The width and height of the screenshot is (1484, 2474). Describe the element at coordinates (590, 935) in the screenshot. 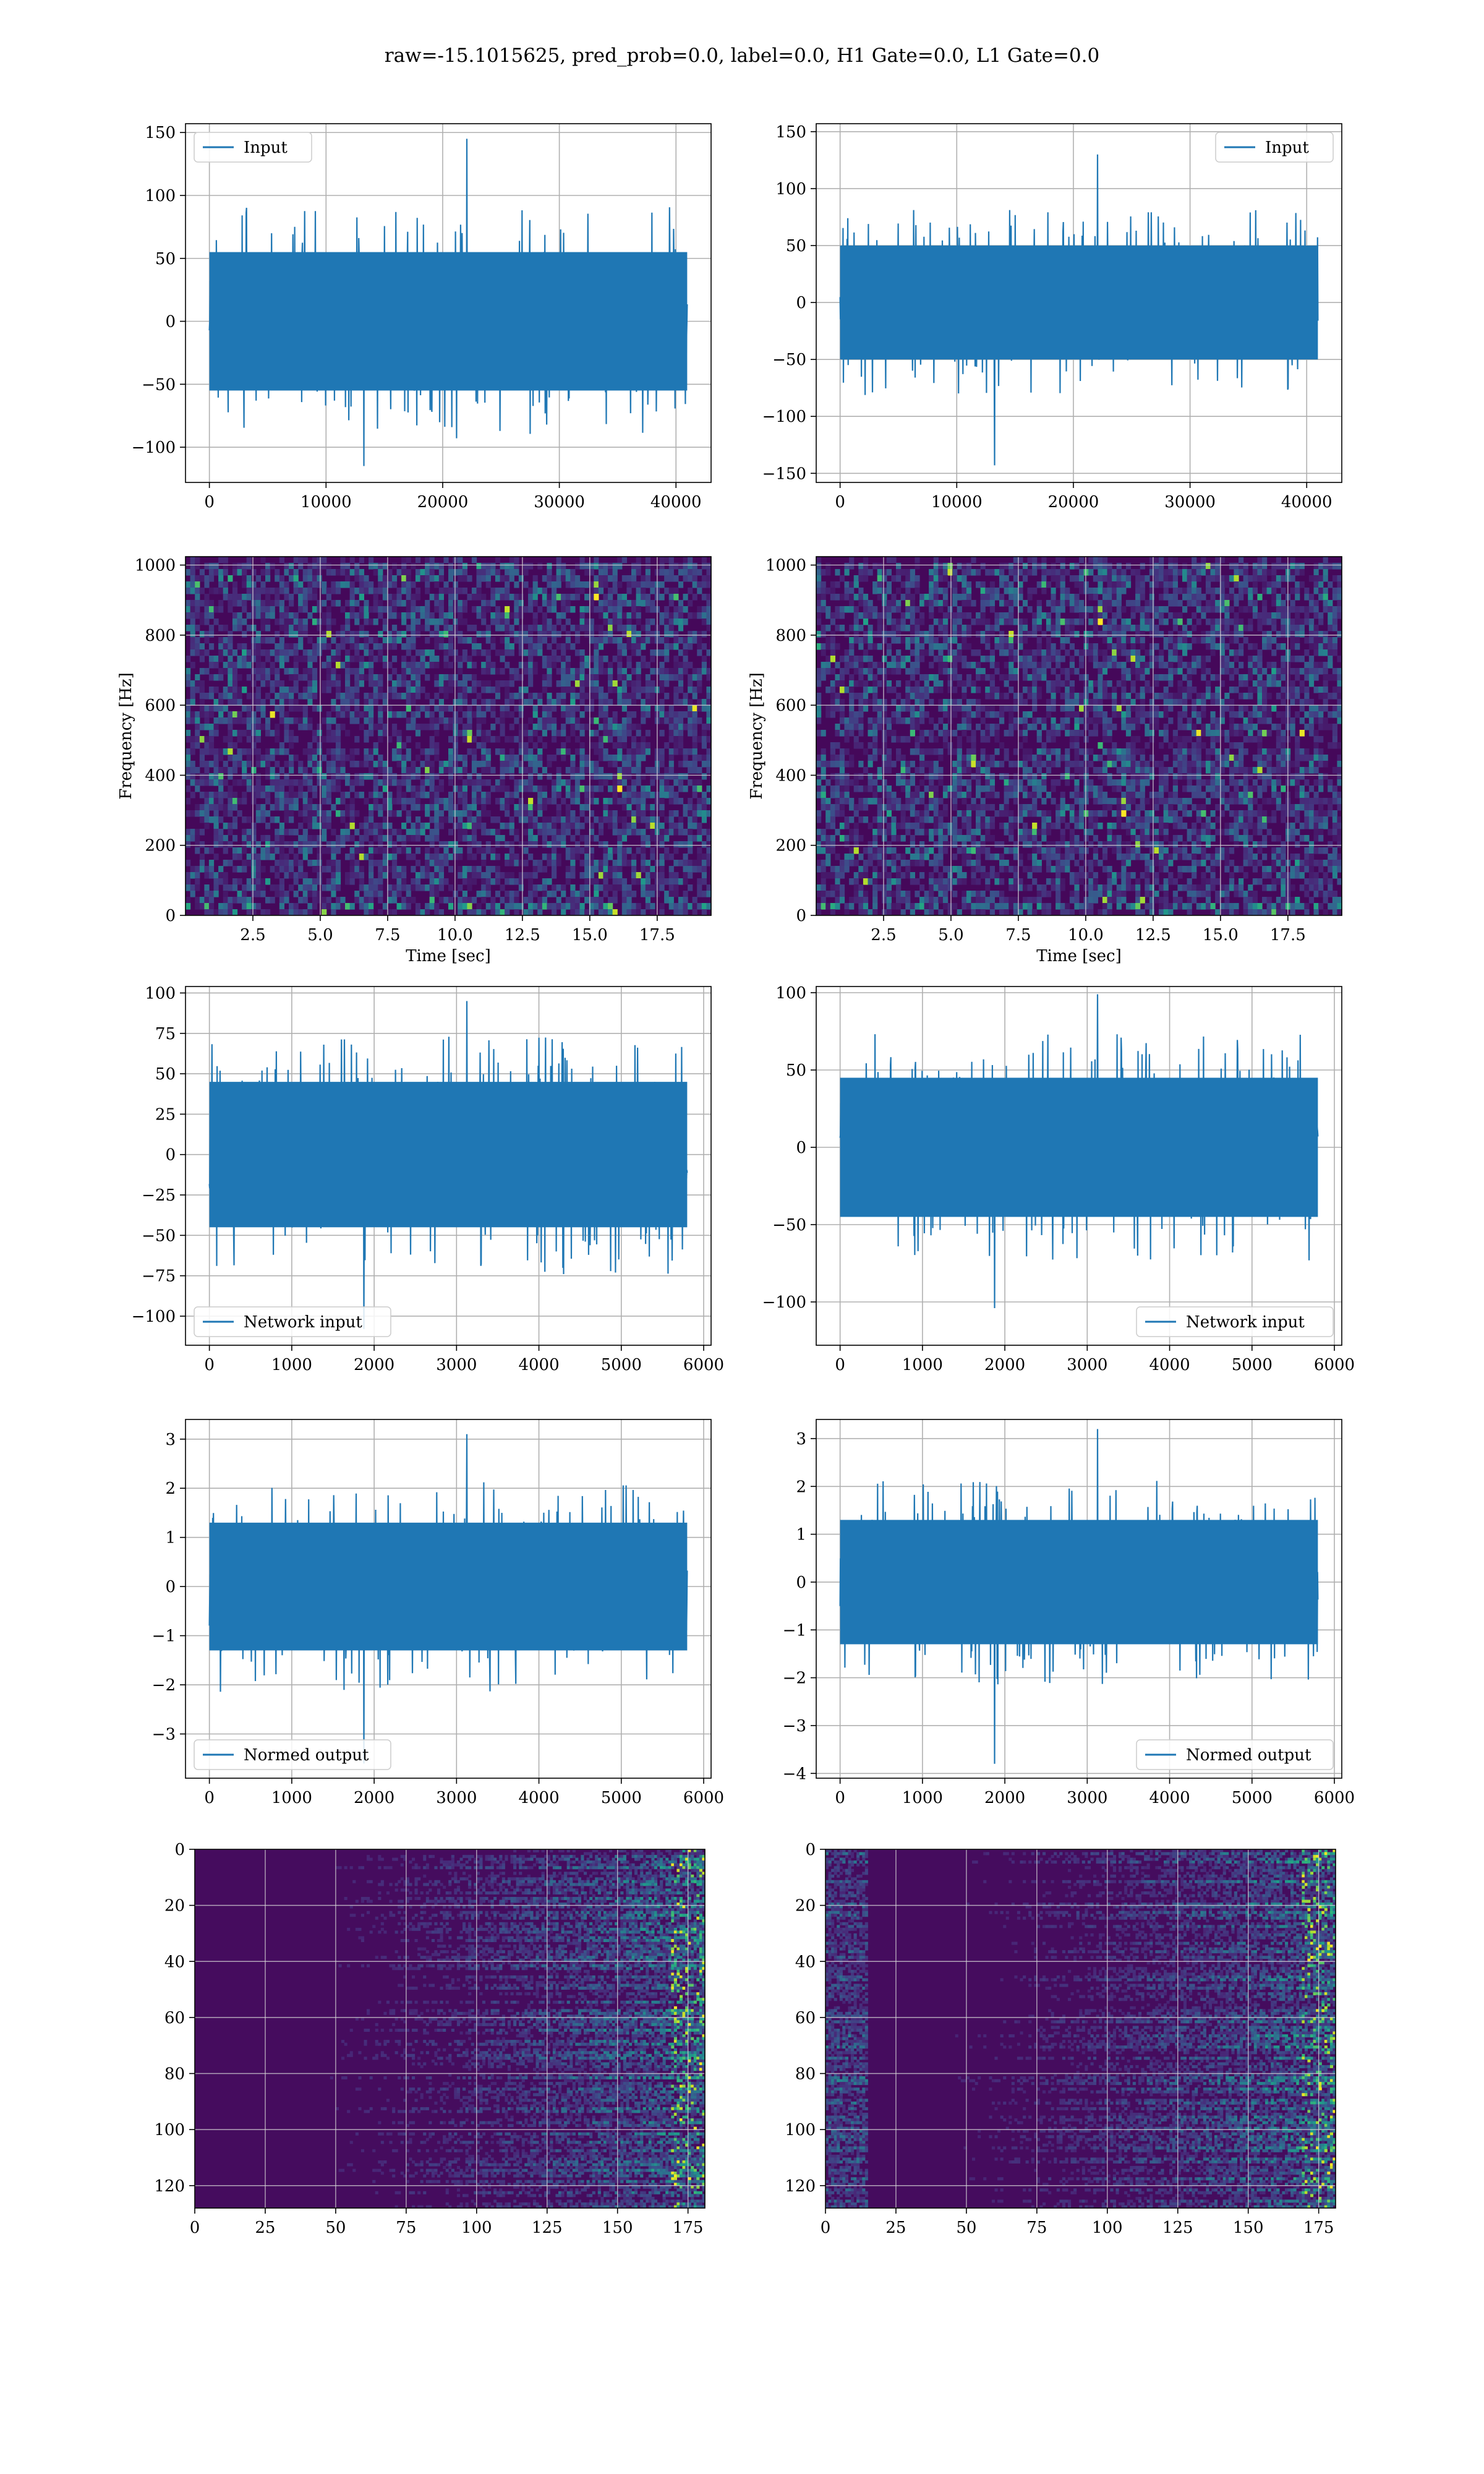

I see `x-tick-label: 15.0` at that location.